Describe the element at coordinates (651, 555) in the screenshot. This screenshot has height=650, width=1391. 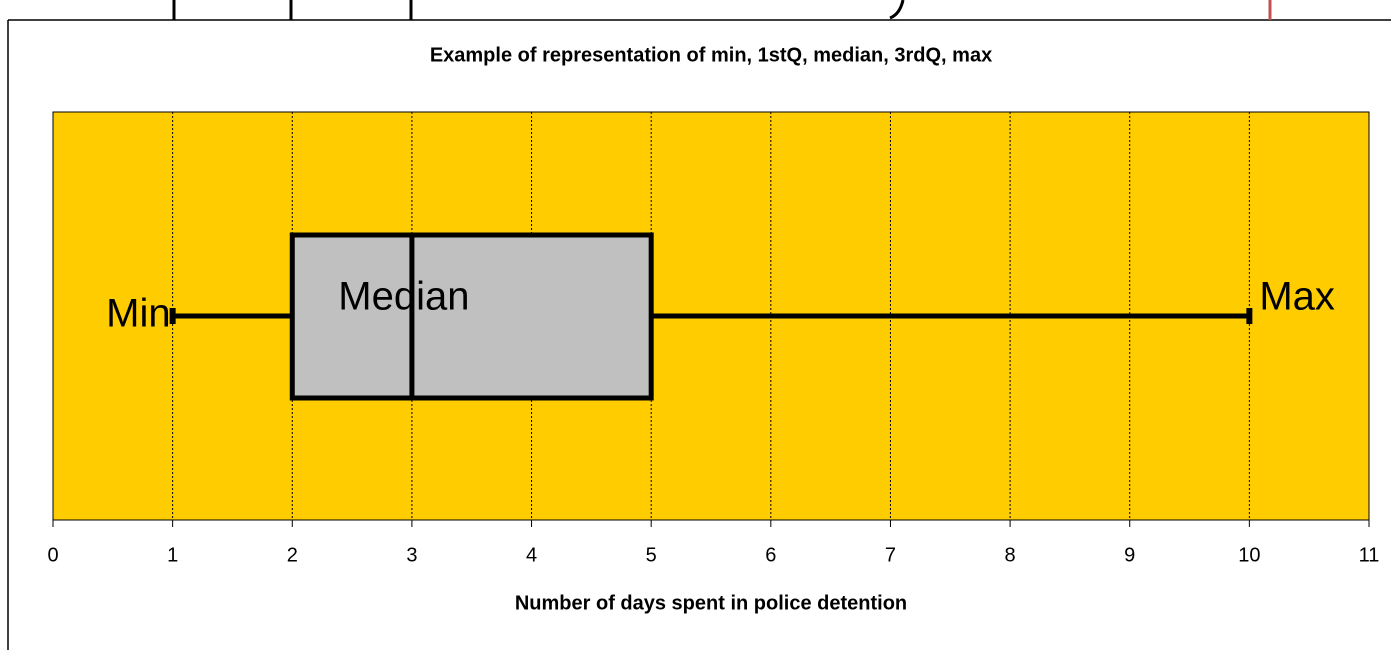
I see `x-tick-label: 5` at that location.